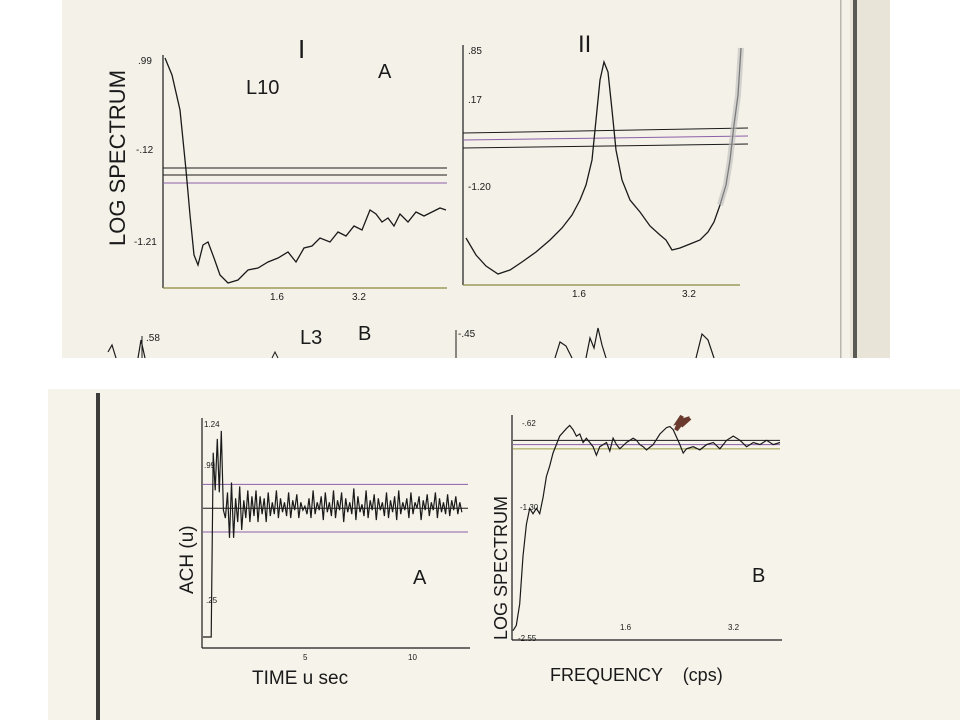 The width and height of the screenshot is (960, 720). What do you see at coordinates (364, 334) in the screenshot?
I see `partial-row-letter: B` at bounding box center [364, 334].